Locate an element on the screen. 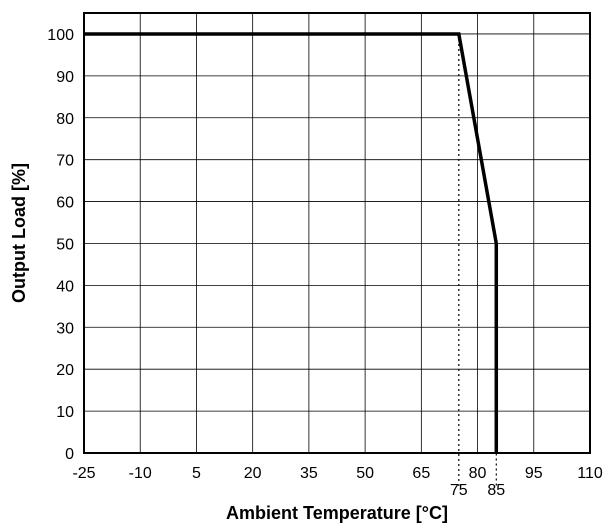 Image resolution: width=606 pixels, height=524 pixels. y-tick-label: 90 is located at coordinates (65, 77).